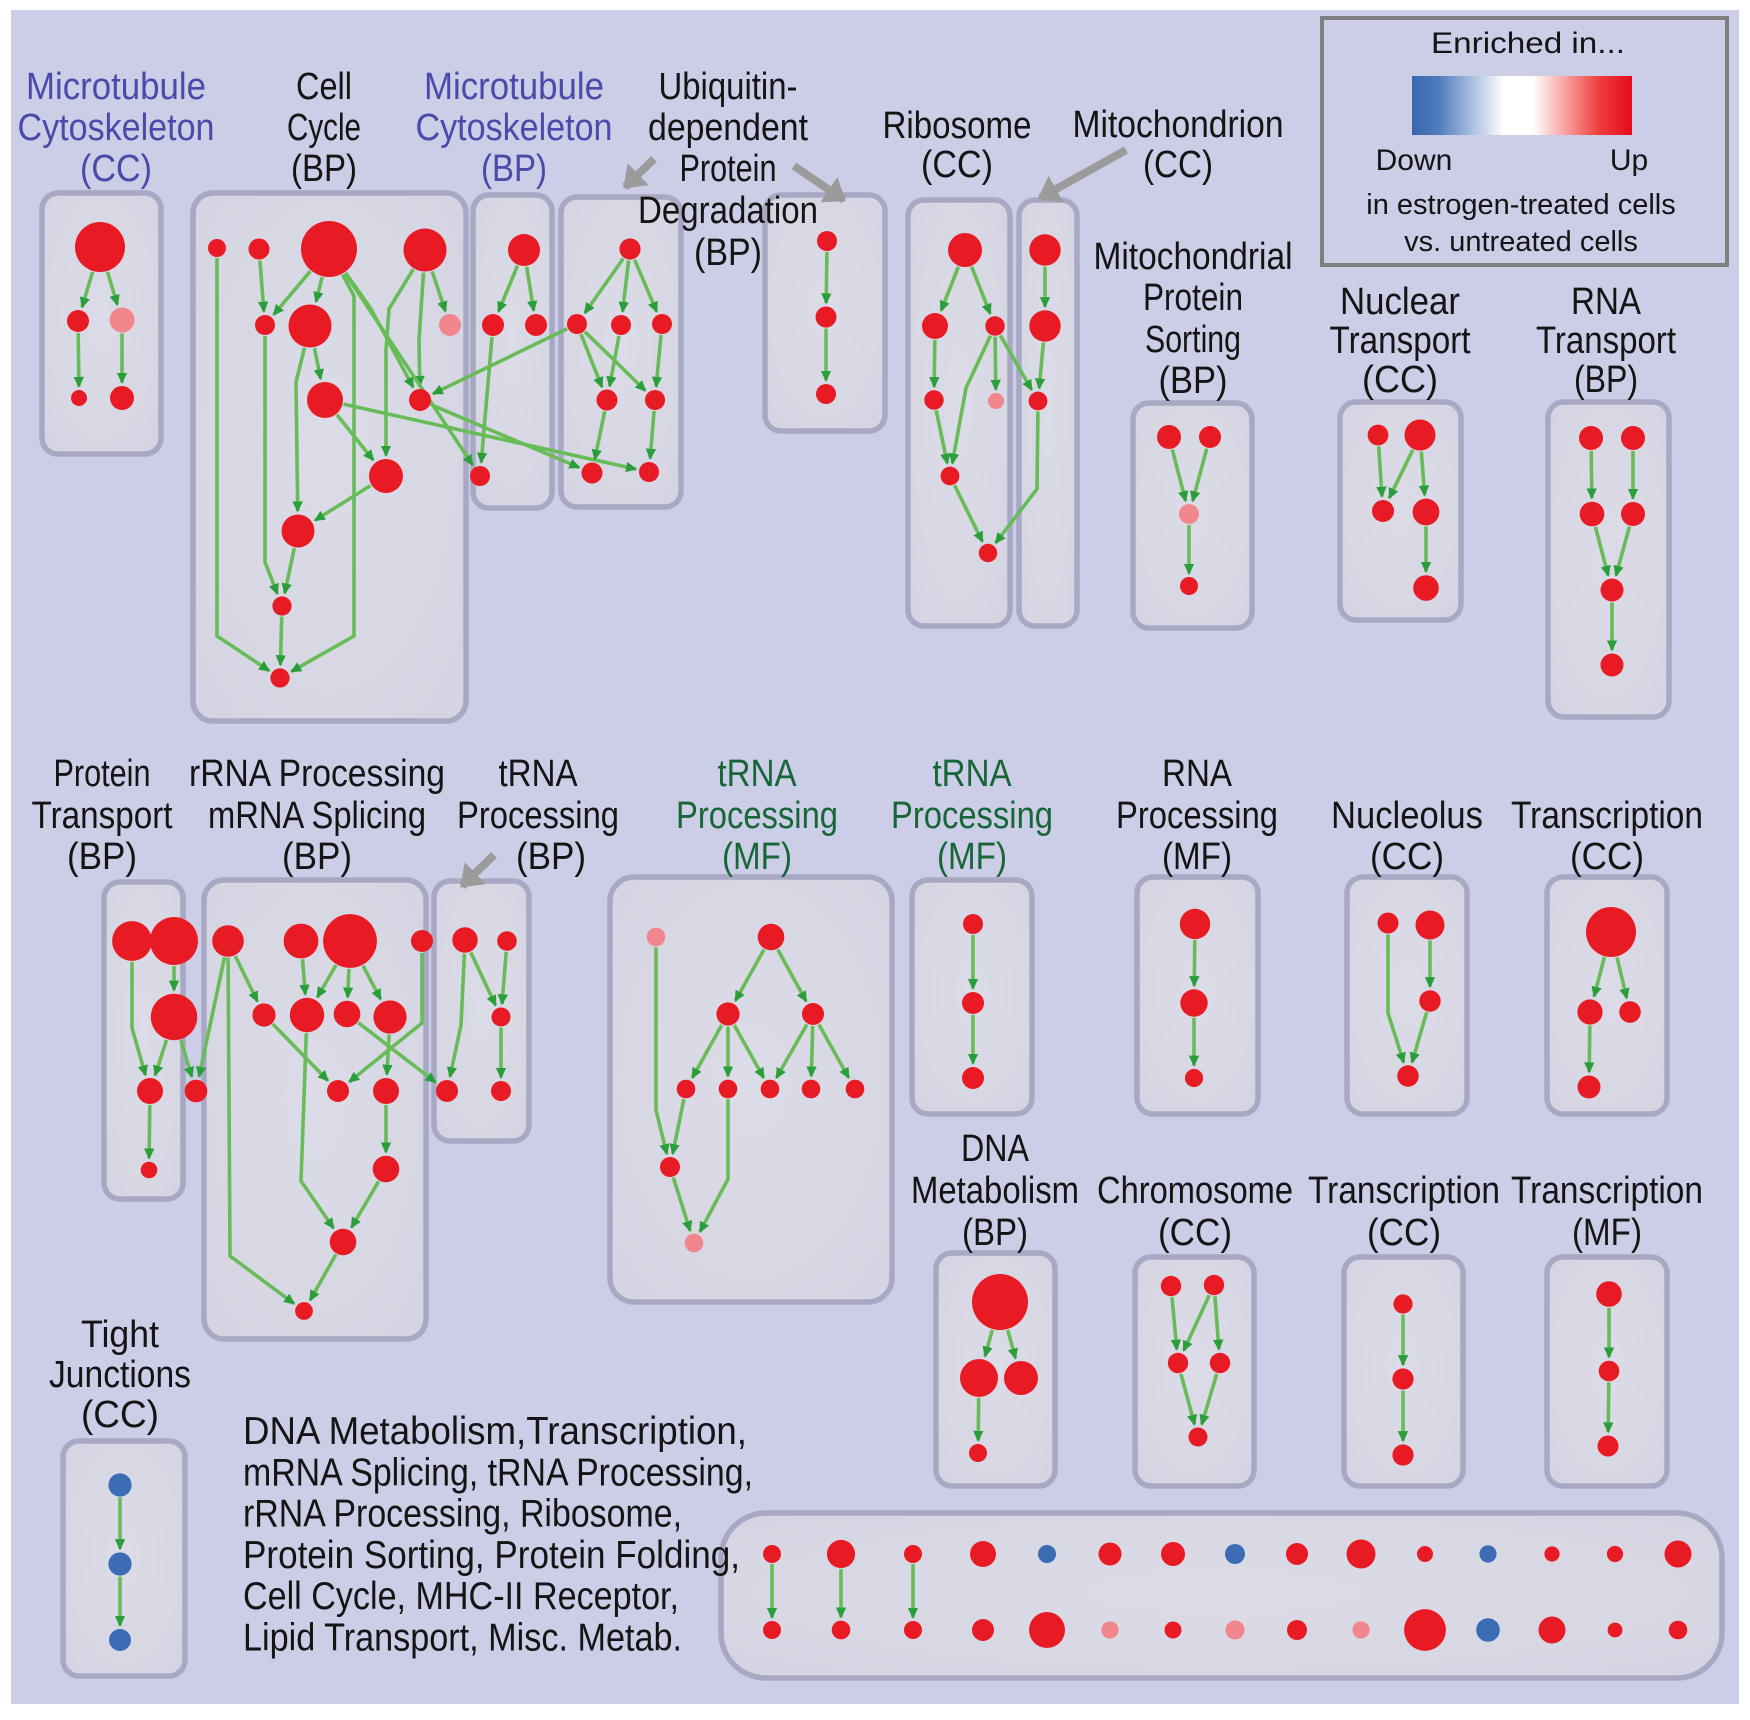  I want to click on svg-text: Tight, so click(120, 1335).